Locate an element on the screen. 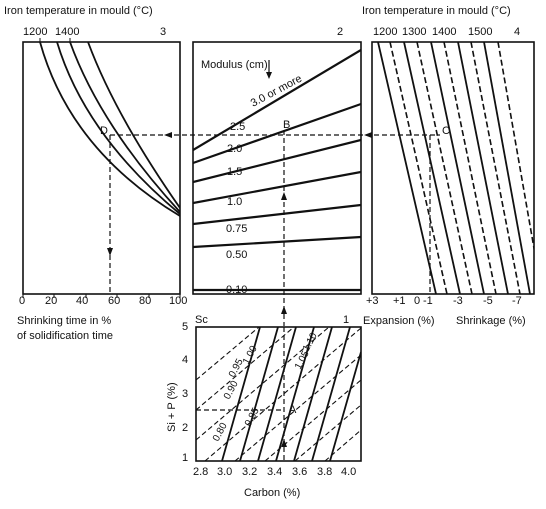 The width and height of the screenshot is (546, 509). panel2-sc-label: Sc is located at coordinates (201, 320).